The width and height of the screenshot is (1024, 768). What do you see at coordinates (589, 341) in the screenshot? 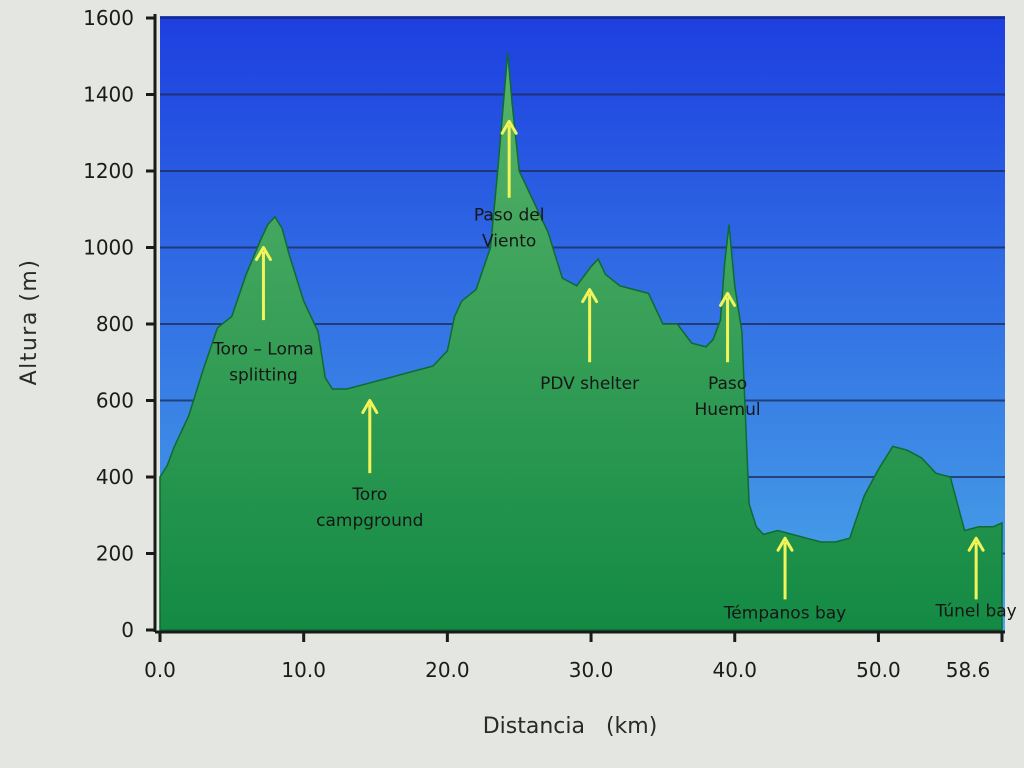
I see `annotation: PDV shelter` at bounding box center [589, 341].